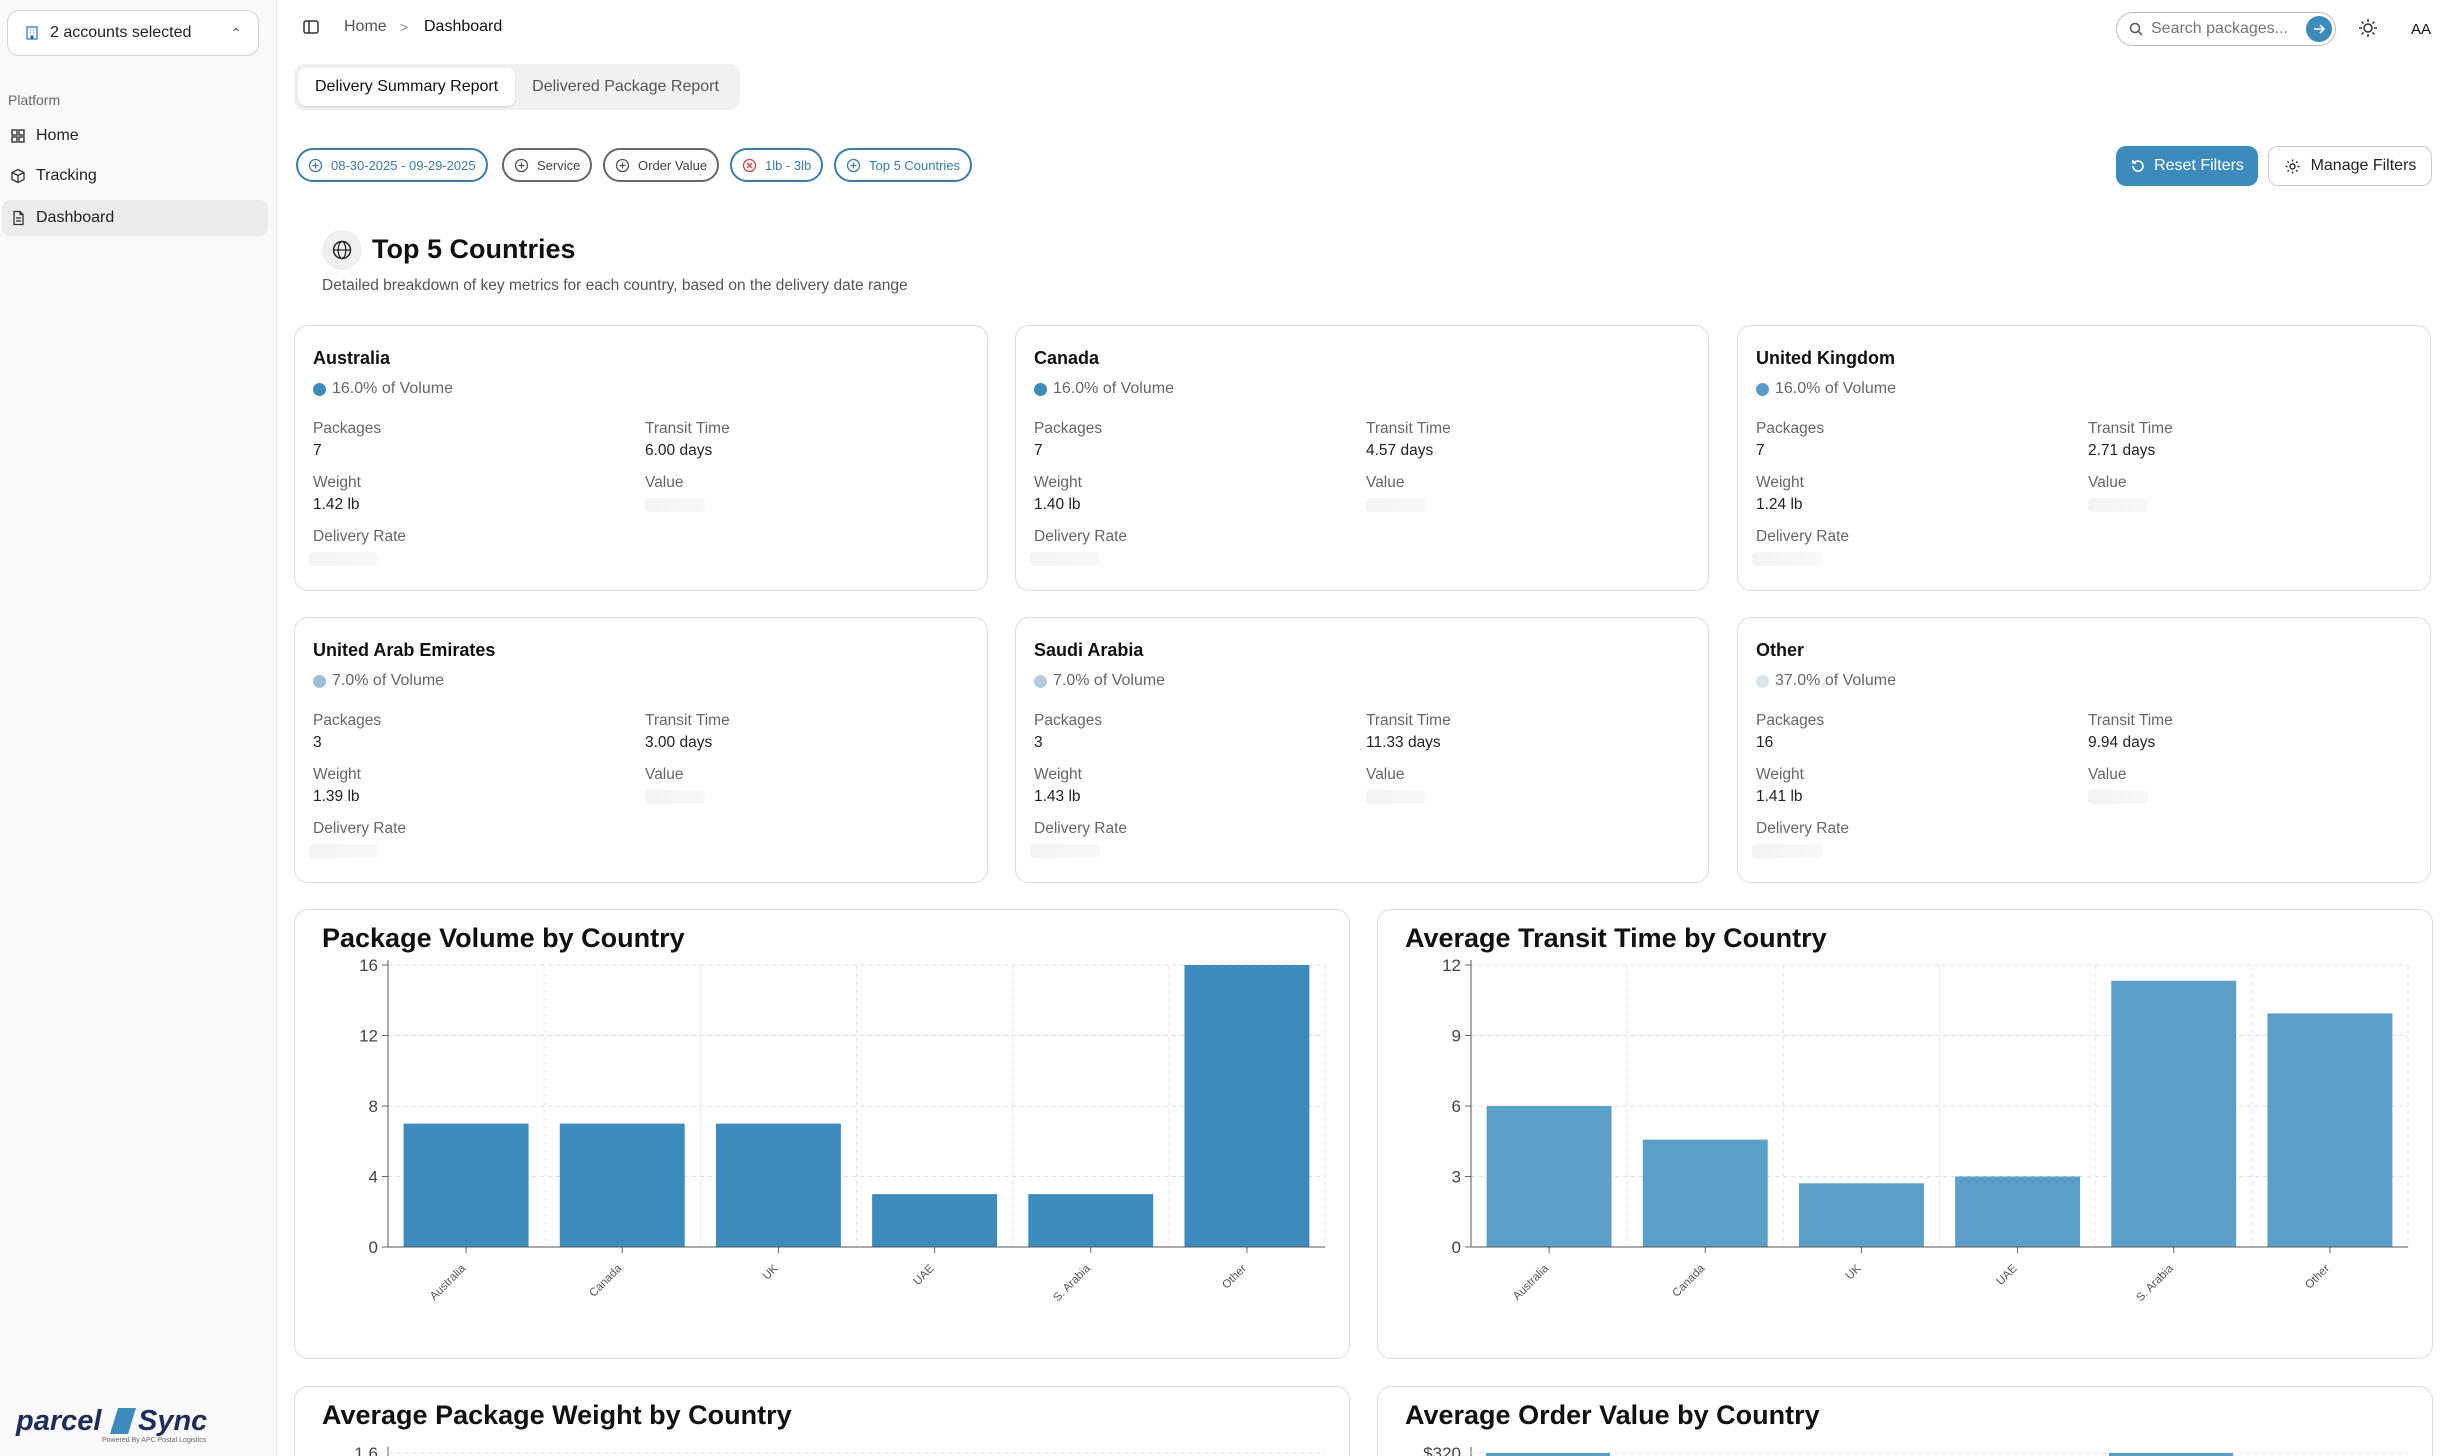  What do you see at coordinates (1038, 450) in the screenshot?
I see `packages-value: 7` at bounding box center [1038, 450].